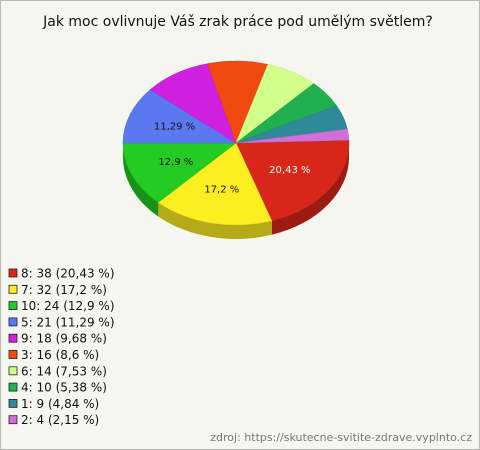 The image size is (480, 450). I want to click on legend-label: 1: 9 (4,84 %), so click(60, 404).